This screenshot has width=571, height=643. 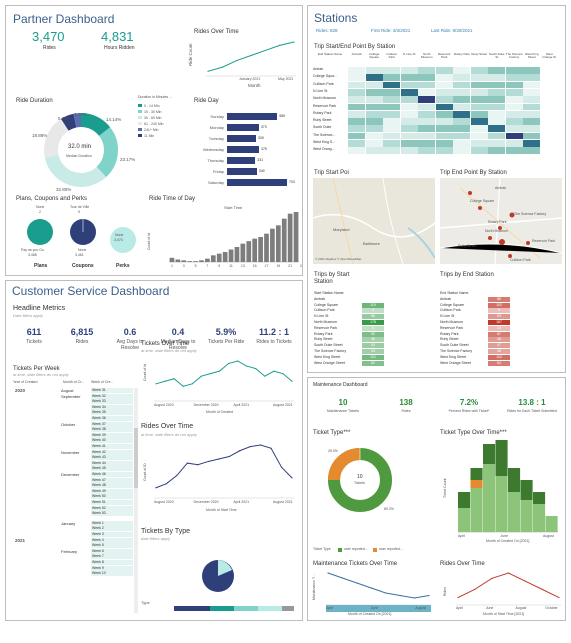 What do you see at coordinates (112, 562) in the screenshot?
I see `week-2021-8: Week 8` at bounding box center [112, 562].